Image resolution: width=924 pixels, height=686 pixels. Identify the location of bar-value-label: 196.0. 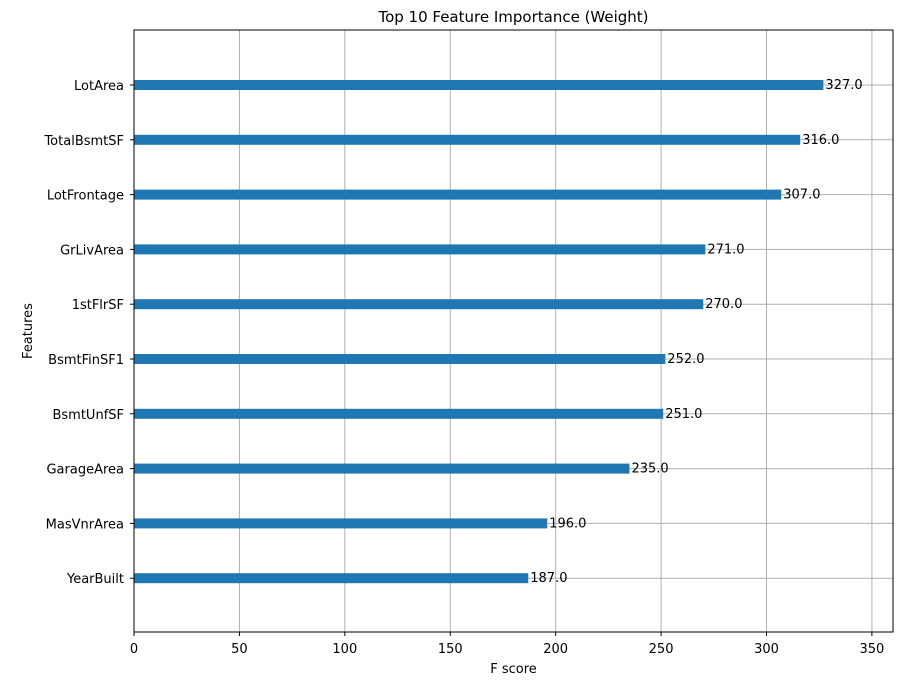
(567, 523).